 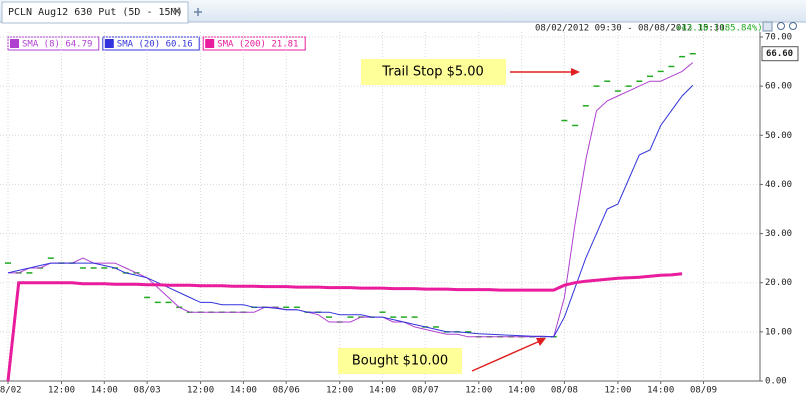 I want to click on tab-title: PCLN Aug12 630 Put (5D - 15M), so click(x=95, y=12).